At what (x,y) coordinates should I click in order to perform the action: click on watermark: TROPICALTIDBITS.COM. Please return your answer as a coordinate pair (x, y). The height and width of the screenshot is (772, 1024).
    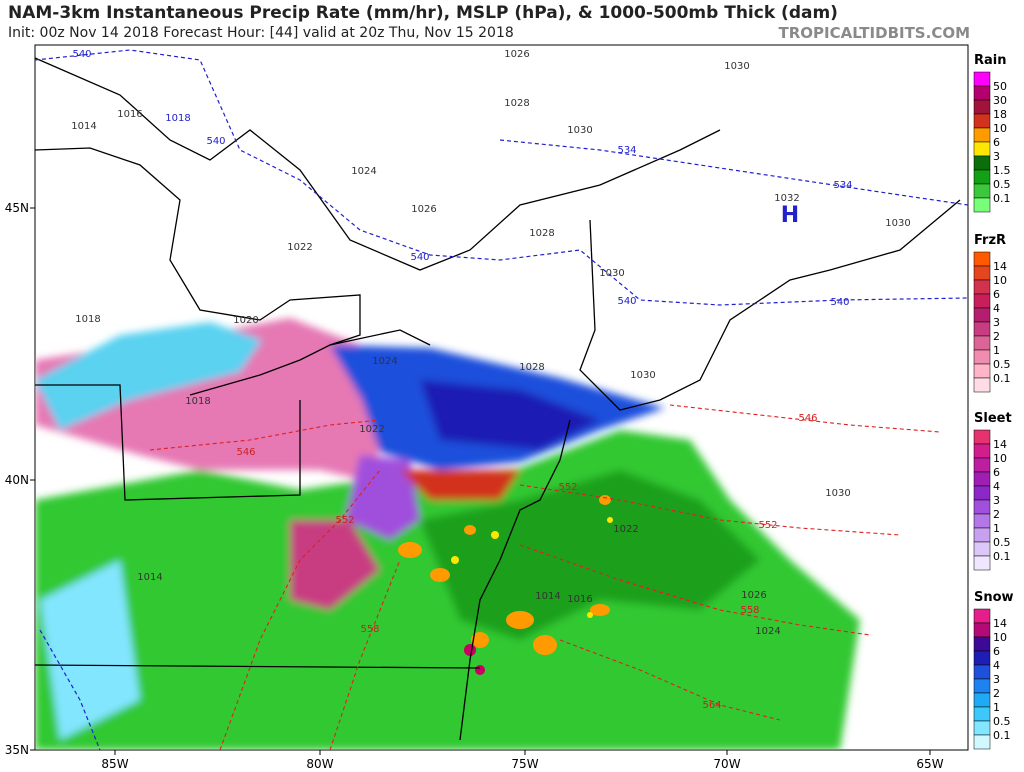
    Looking at the image, I should click on (874, 33).